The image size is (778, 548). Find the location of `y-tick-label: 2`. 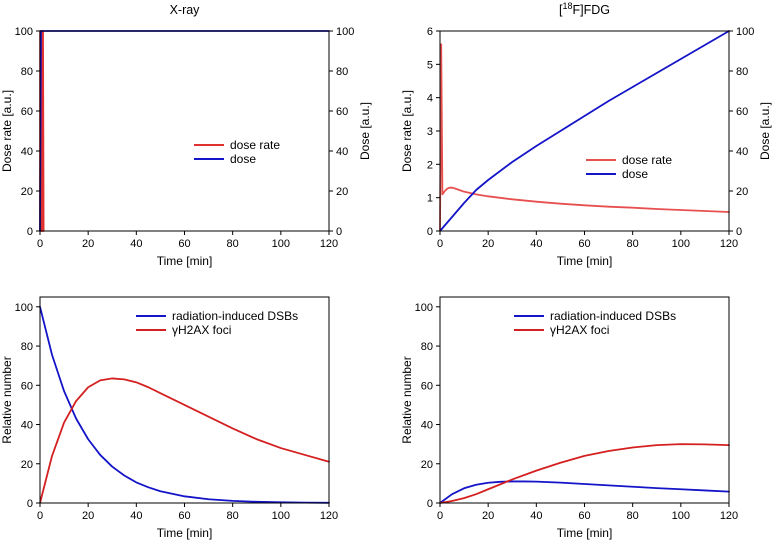

y-tick-label: 2 is located at coordinates (430, 165).